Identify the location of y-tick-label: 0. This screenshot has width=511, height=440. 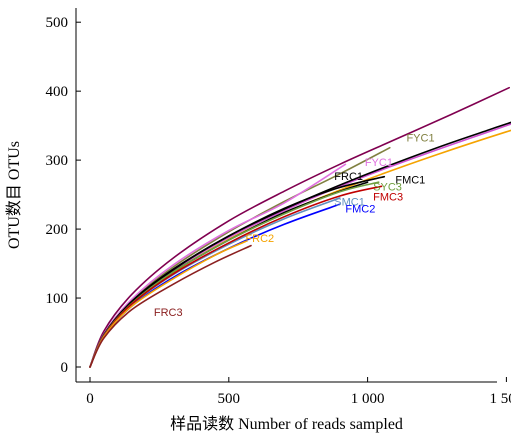
(65, 368).